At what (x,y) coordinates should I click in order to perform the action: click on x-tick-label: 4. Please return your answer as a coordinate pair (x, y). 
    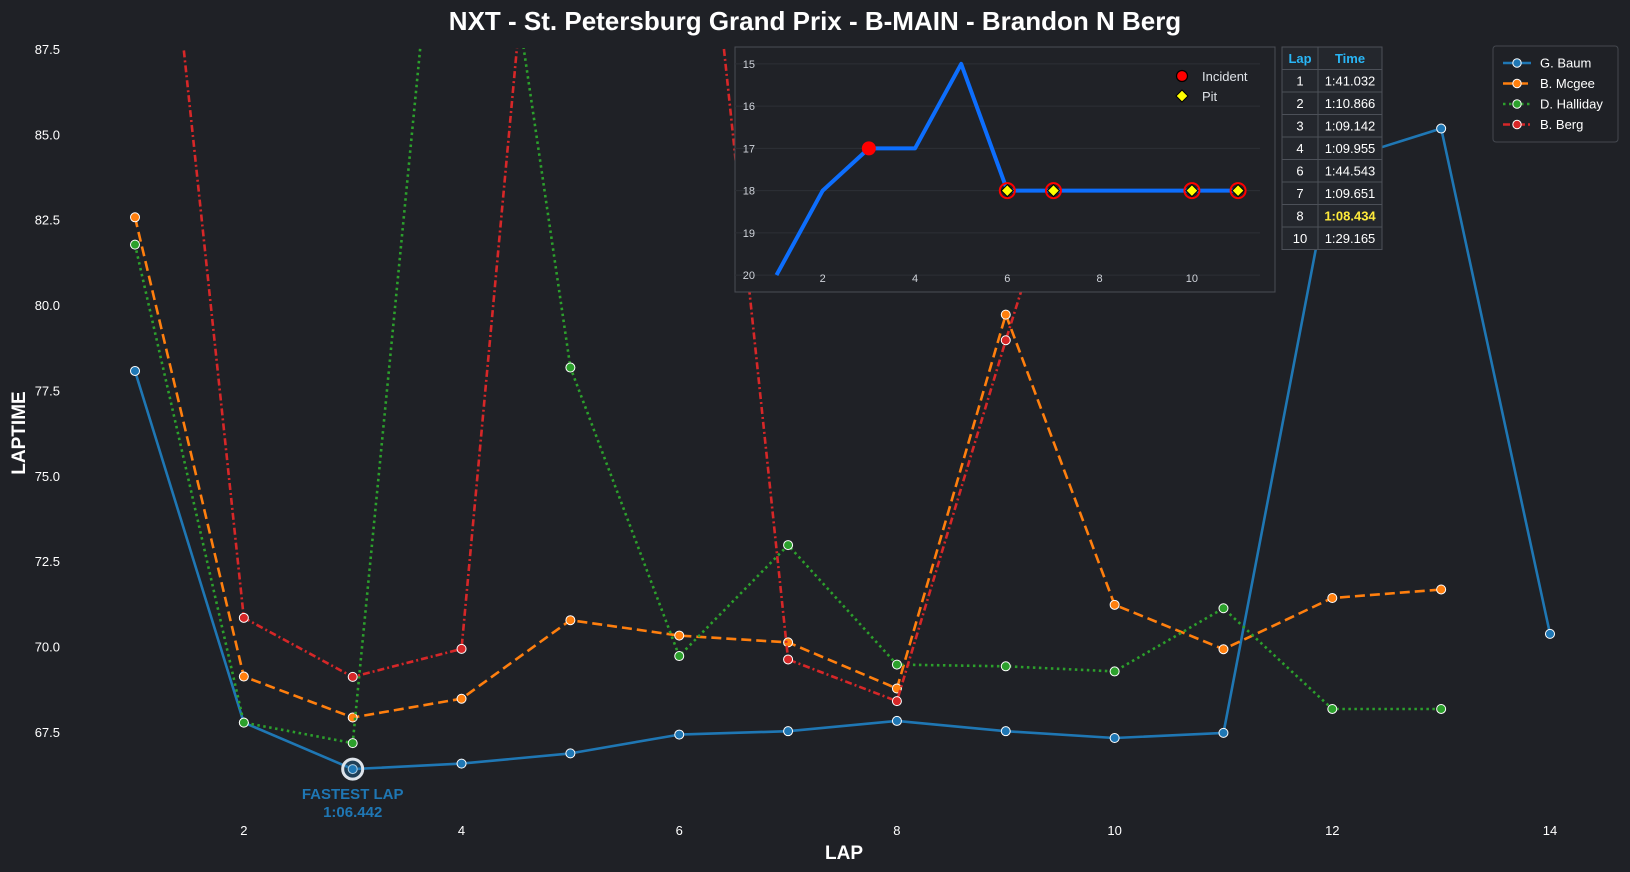
    Looking at the image, I should click on (461, 830).